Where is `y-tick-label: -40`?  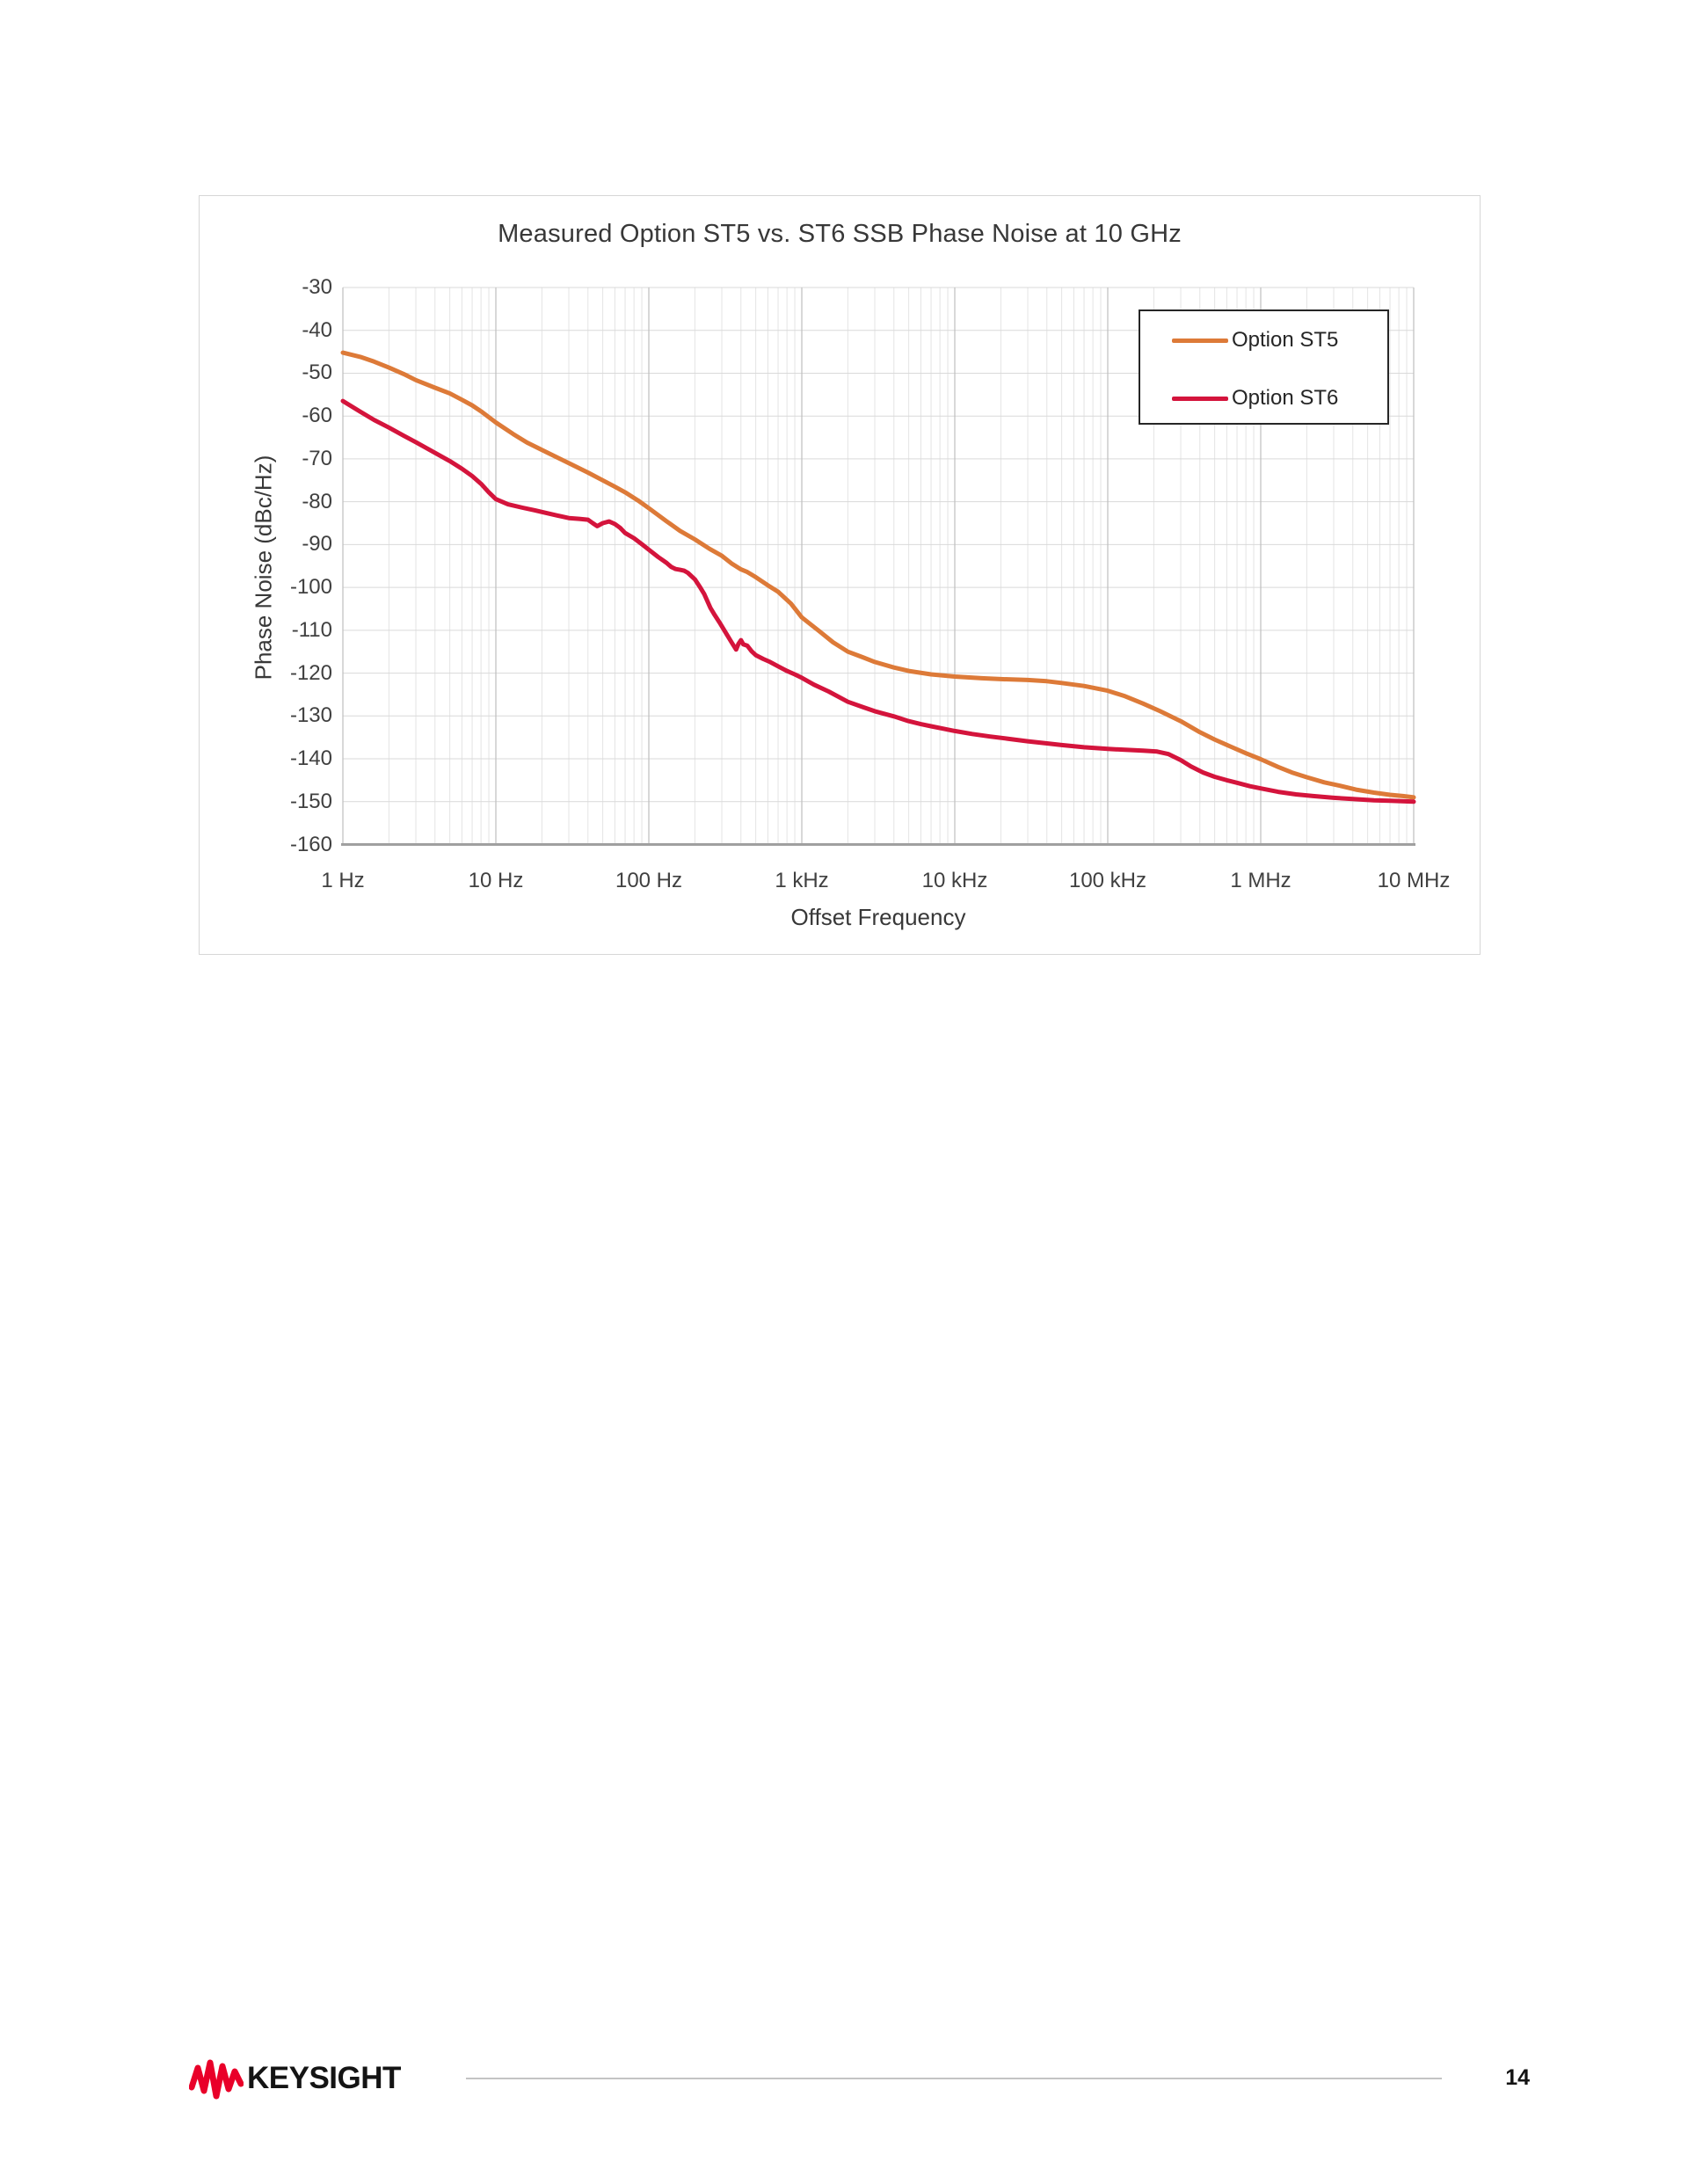 y-tick-label: -40 is located at coordinates (317, 329).